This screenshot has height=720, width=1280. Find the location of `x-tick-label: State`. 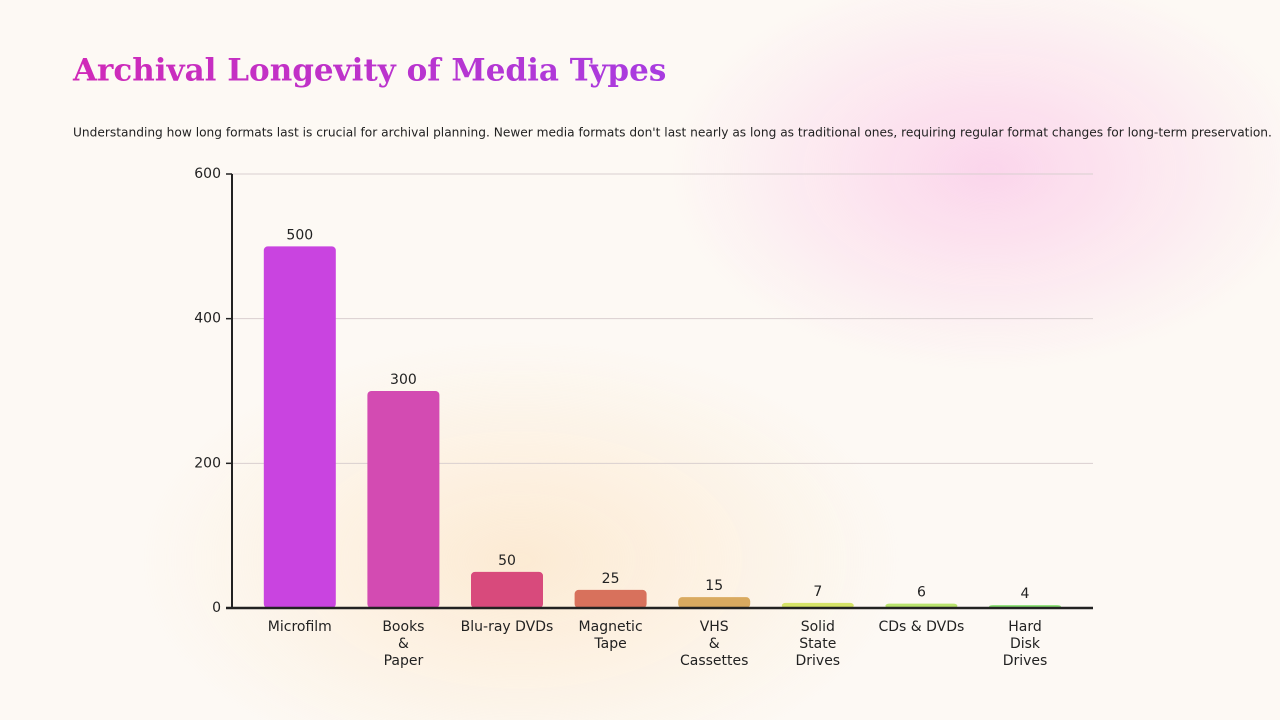

x-tick-label: State is located at coordinates (817, 644).